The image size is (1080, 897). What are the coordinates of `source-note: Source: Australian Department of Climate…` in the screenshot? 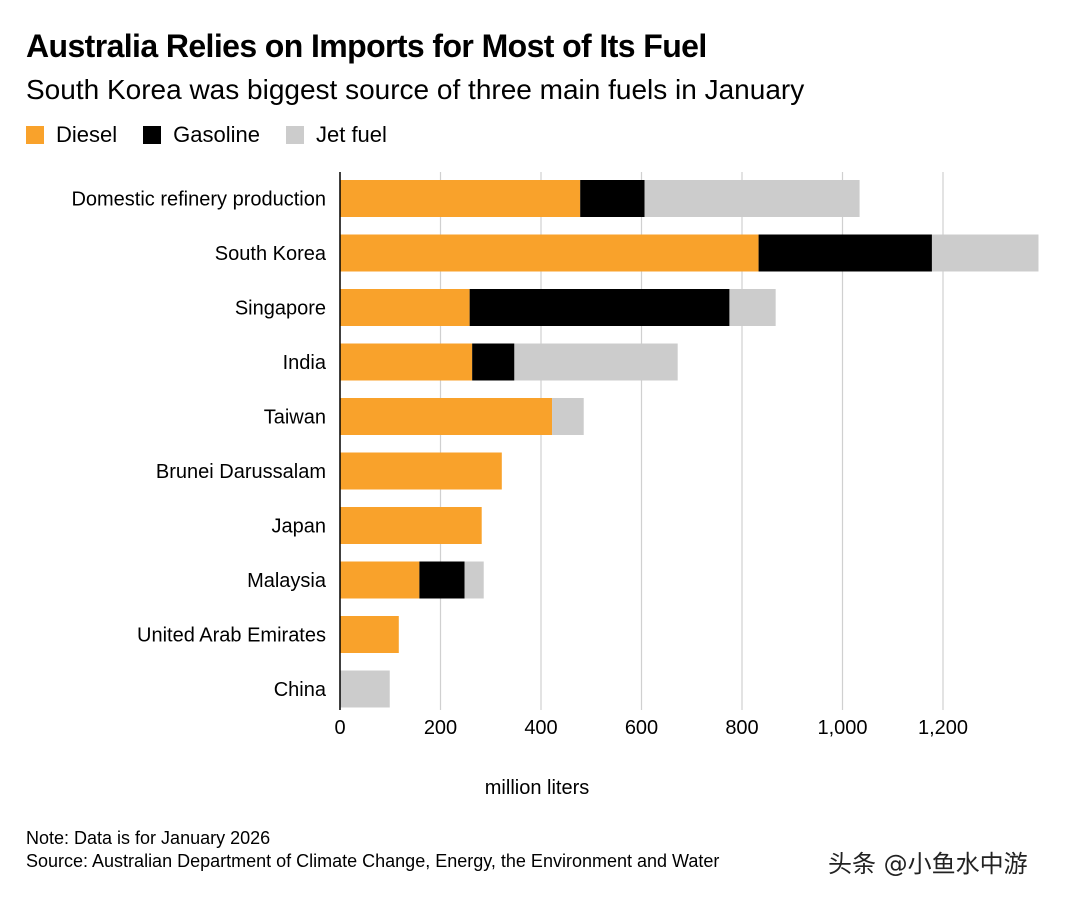 It's located at (373, 861).